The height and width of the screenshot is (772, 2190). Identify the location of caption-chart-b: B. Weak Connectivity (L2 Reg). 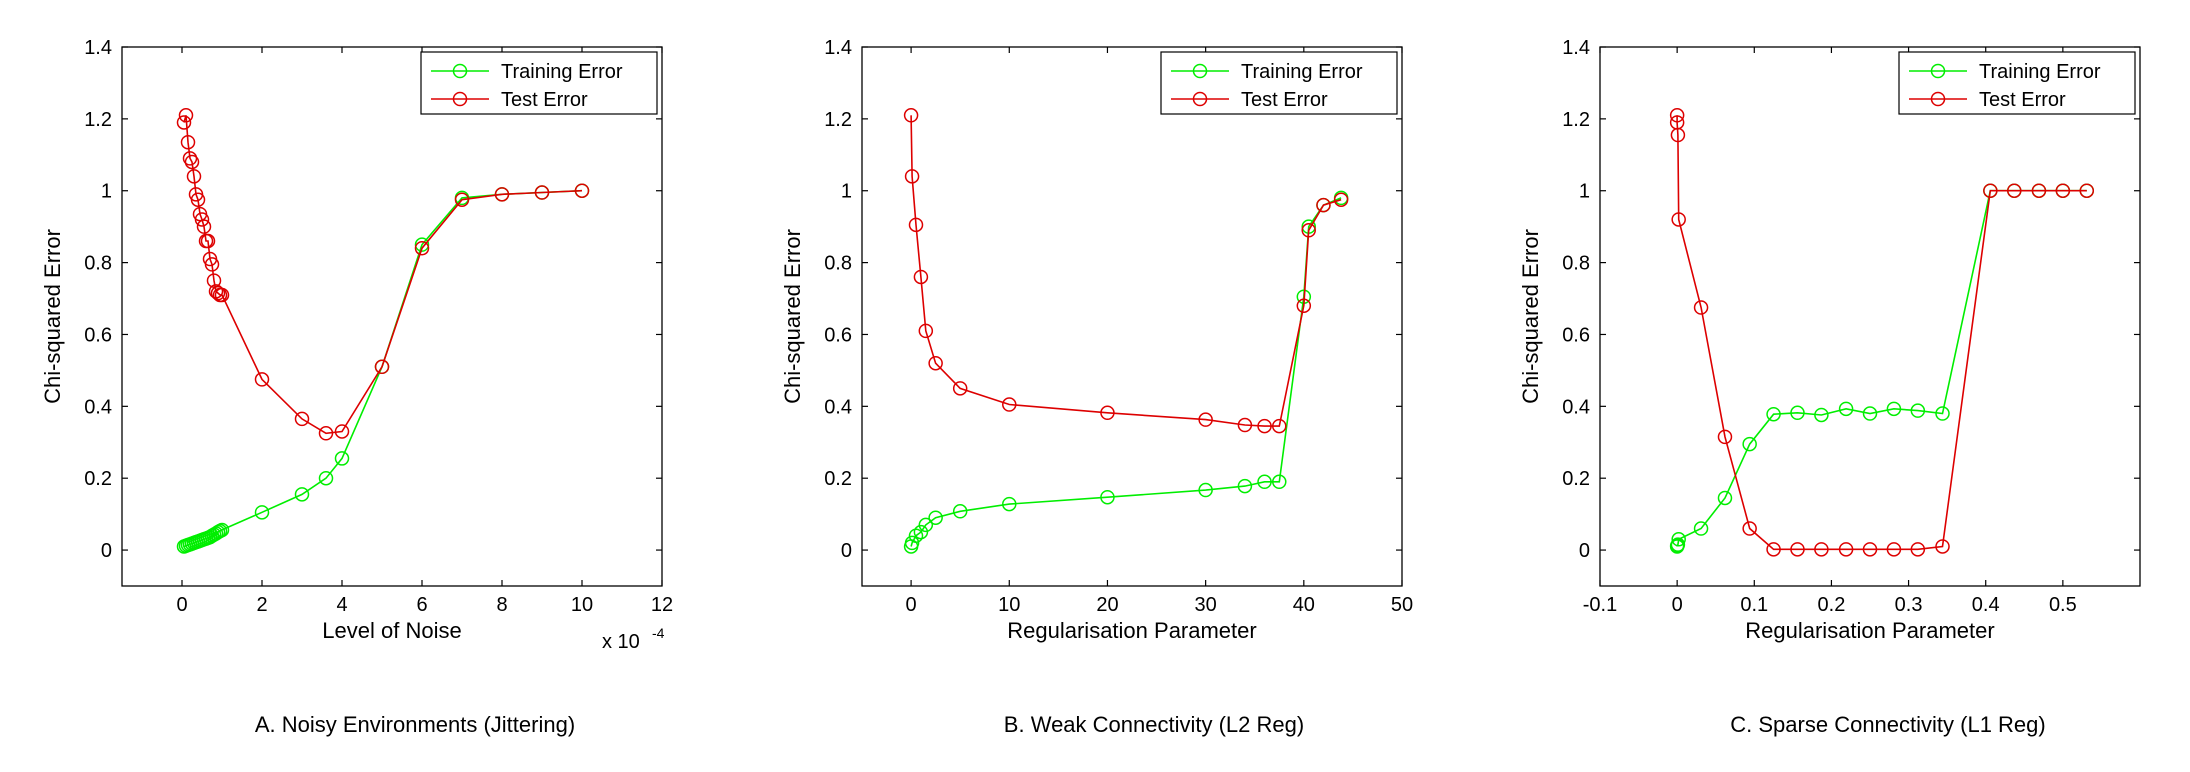
(1154, 724).